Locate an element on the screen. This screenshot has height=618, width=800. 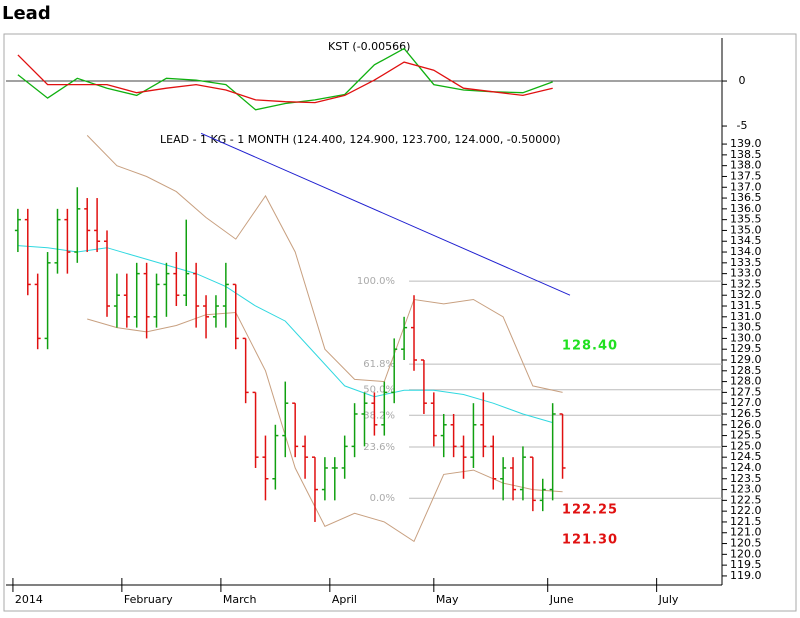
y-tick-label: 128.5 is located at coordinates (746, 370).